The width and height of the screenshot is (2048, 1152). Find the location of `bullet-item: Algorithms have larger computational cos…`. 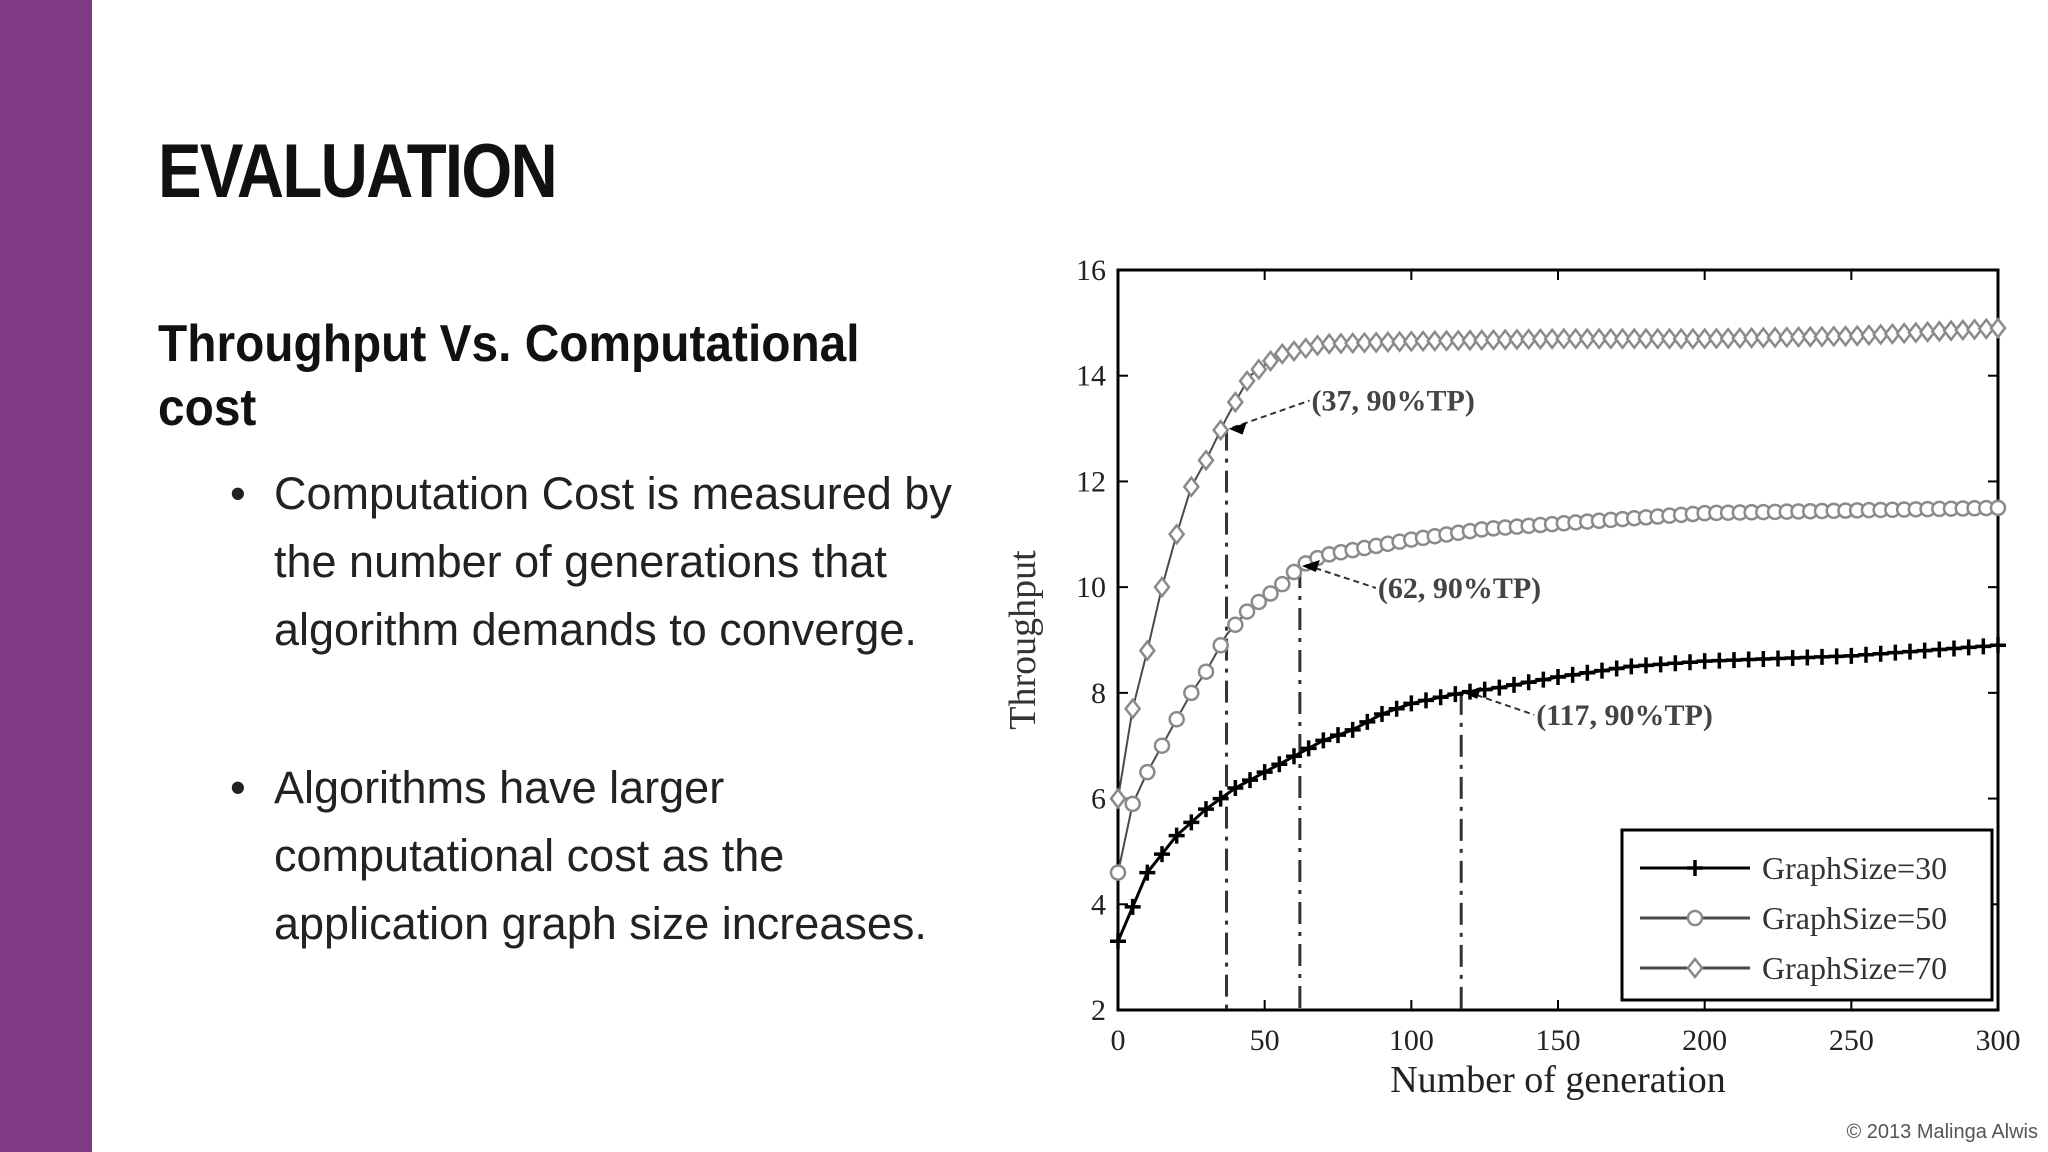

bullet-item: Algorithms have larger computational cos… is located at coordinates (620, 856).